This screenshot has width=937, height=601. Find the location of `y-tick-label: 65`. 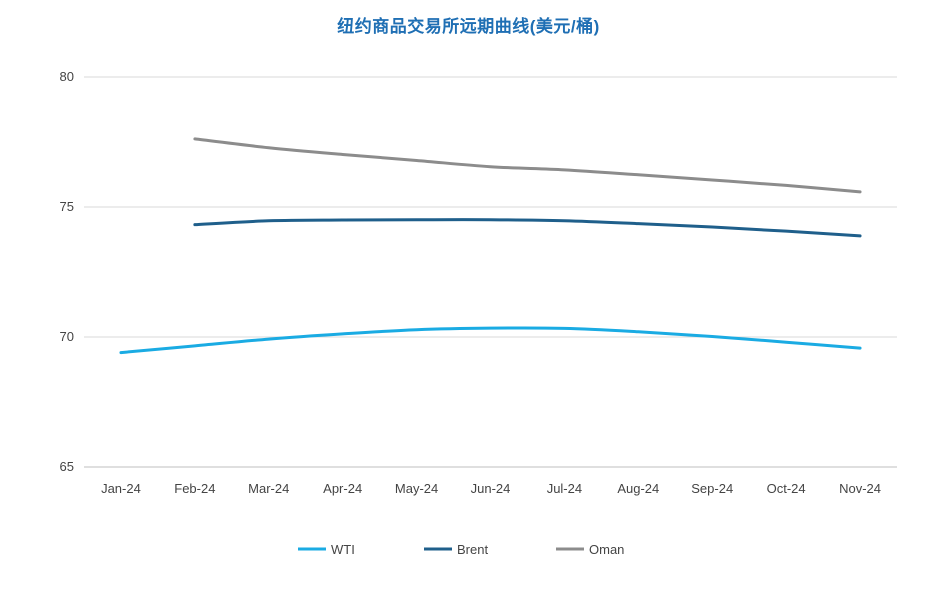

y-tick-label: 65 is located at coordinates (67, 466).